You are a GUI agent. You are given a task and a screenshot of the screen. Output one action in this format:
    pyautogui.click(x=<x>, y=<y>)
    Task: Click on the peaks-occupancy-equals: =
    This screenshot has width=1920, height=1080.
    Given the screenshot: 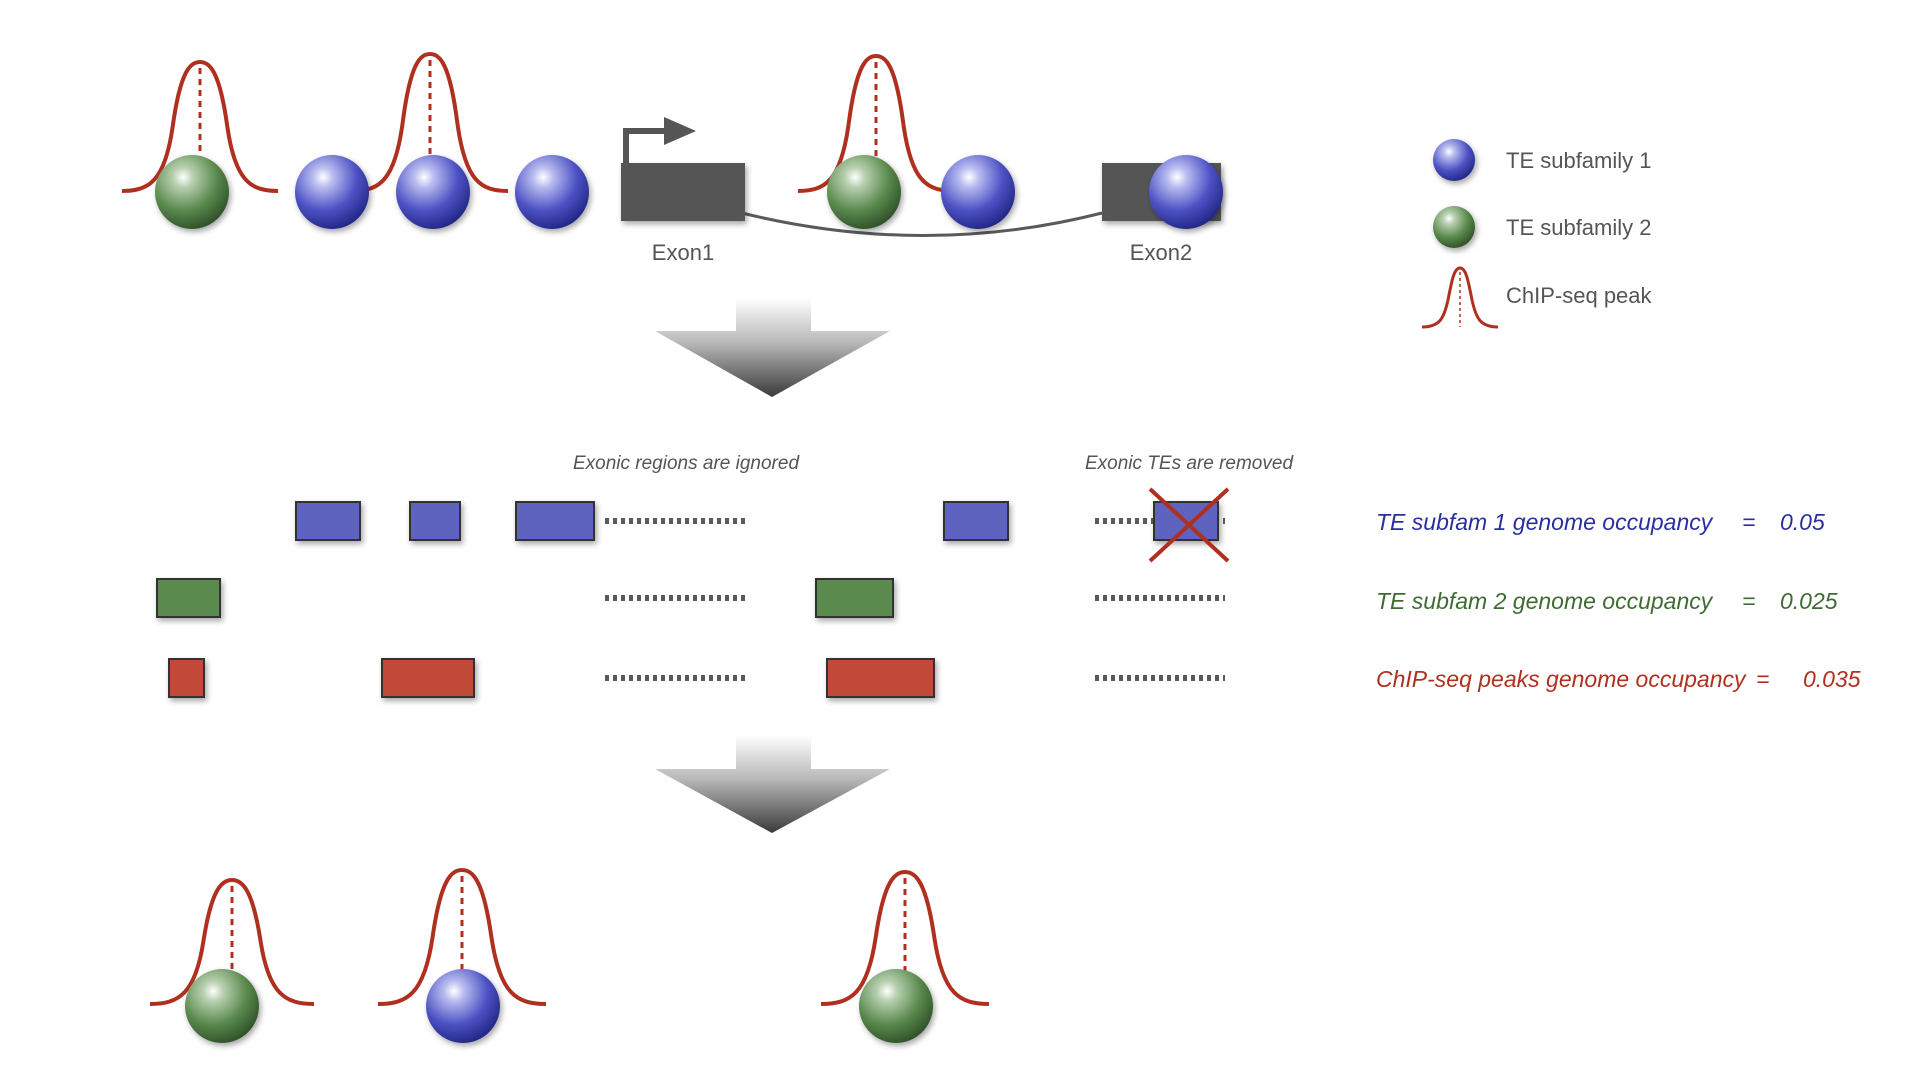 What is the action you would take?
    pyautogui.click(x=1762, y=679)
    